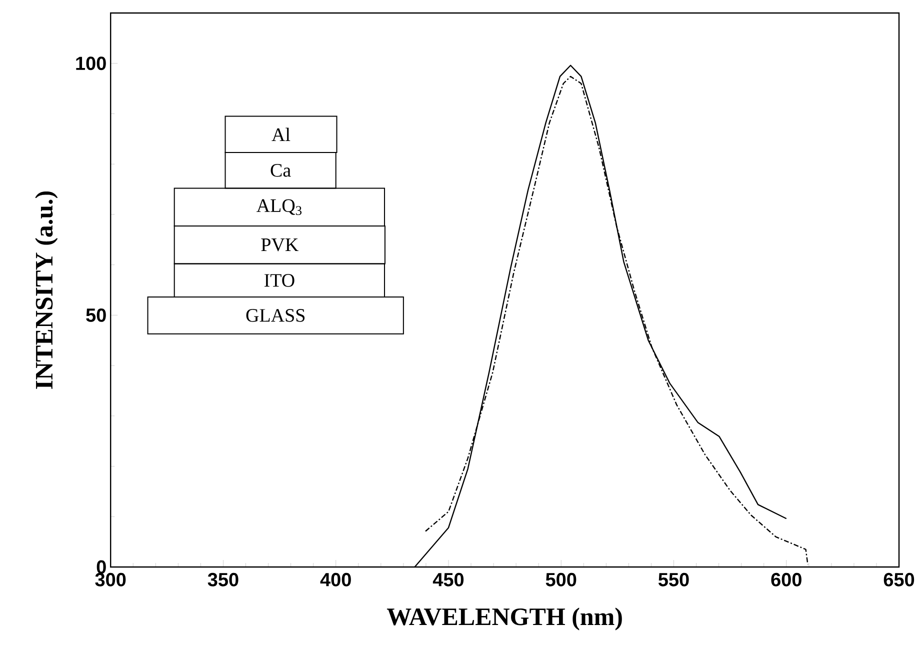 This screenshot has width=922, height=654. I want to click on x-tick-label: 550, so click(673, 579).